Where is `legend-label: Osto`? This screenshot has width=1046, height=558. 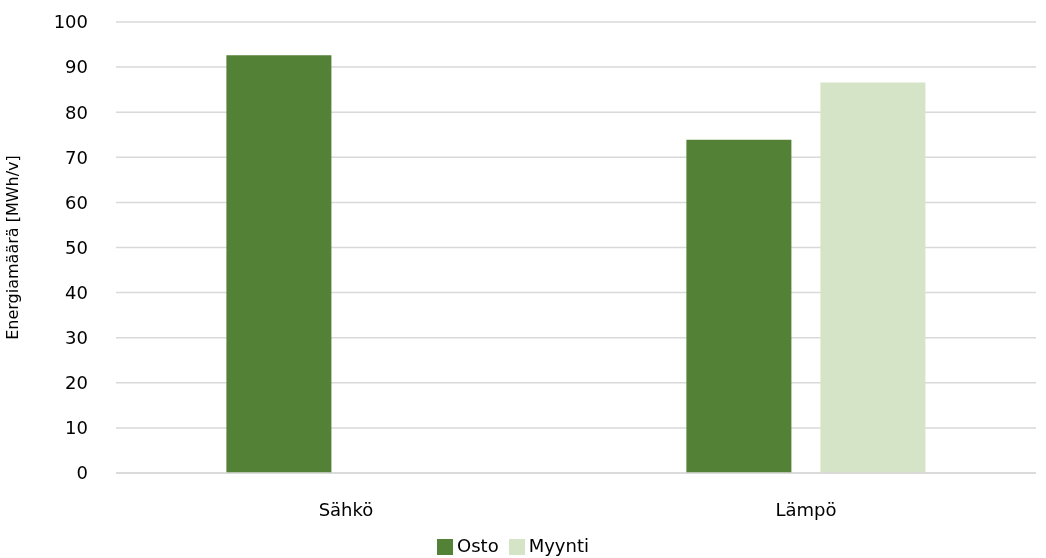
legend-label: Osto is located at coordinates (478, 545).